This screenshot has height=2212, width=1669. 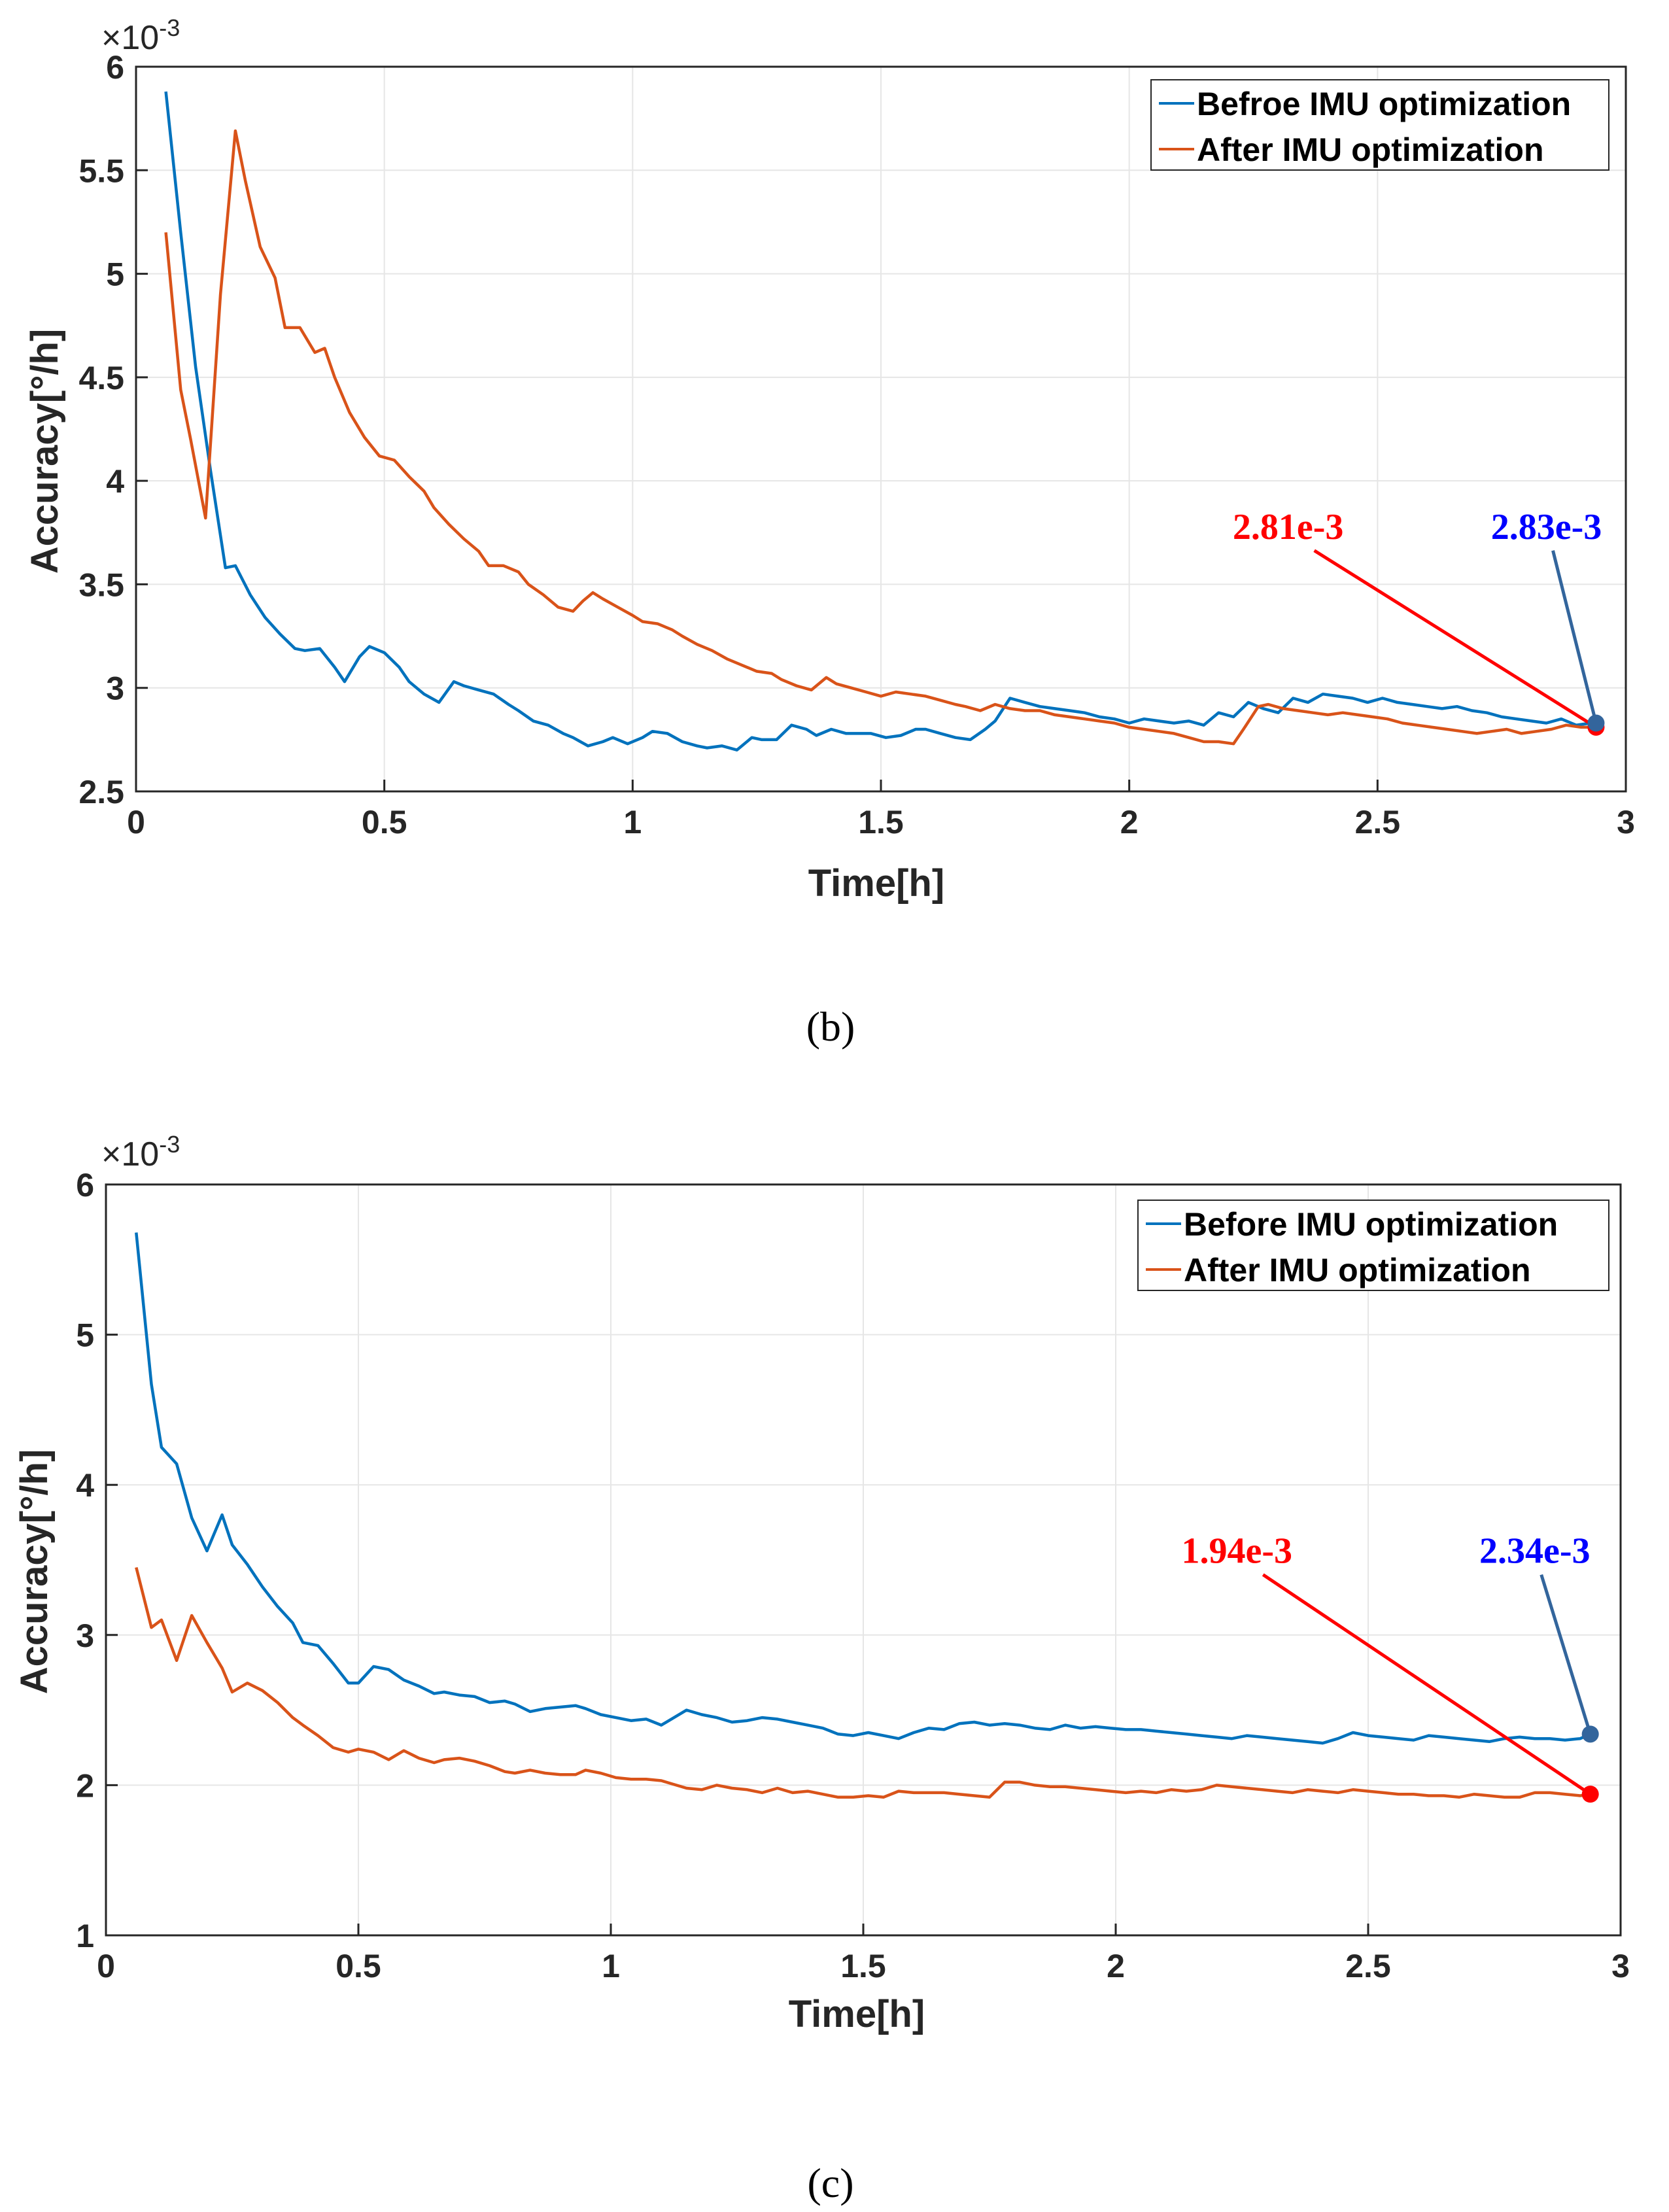 I want to click on y-ticks: 1 2 3 4 5 6, so click(x=97, y=1561).